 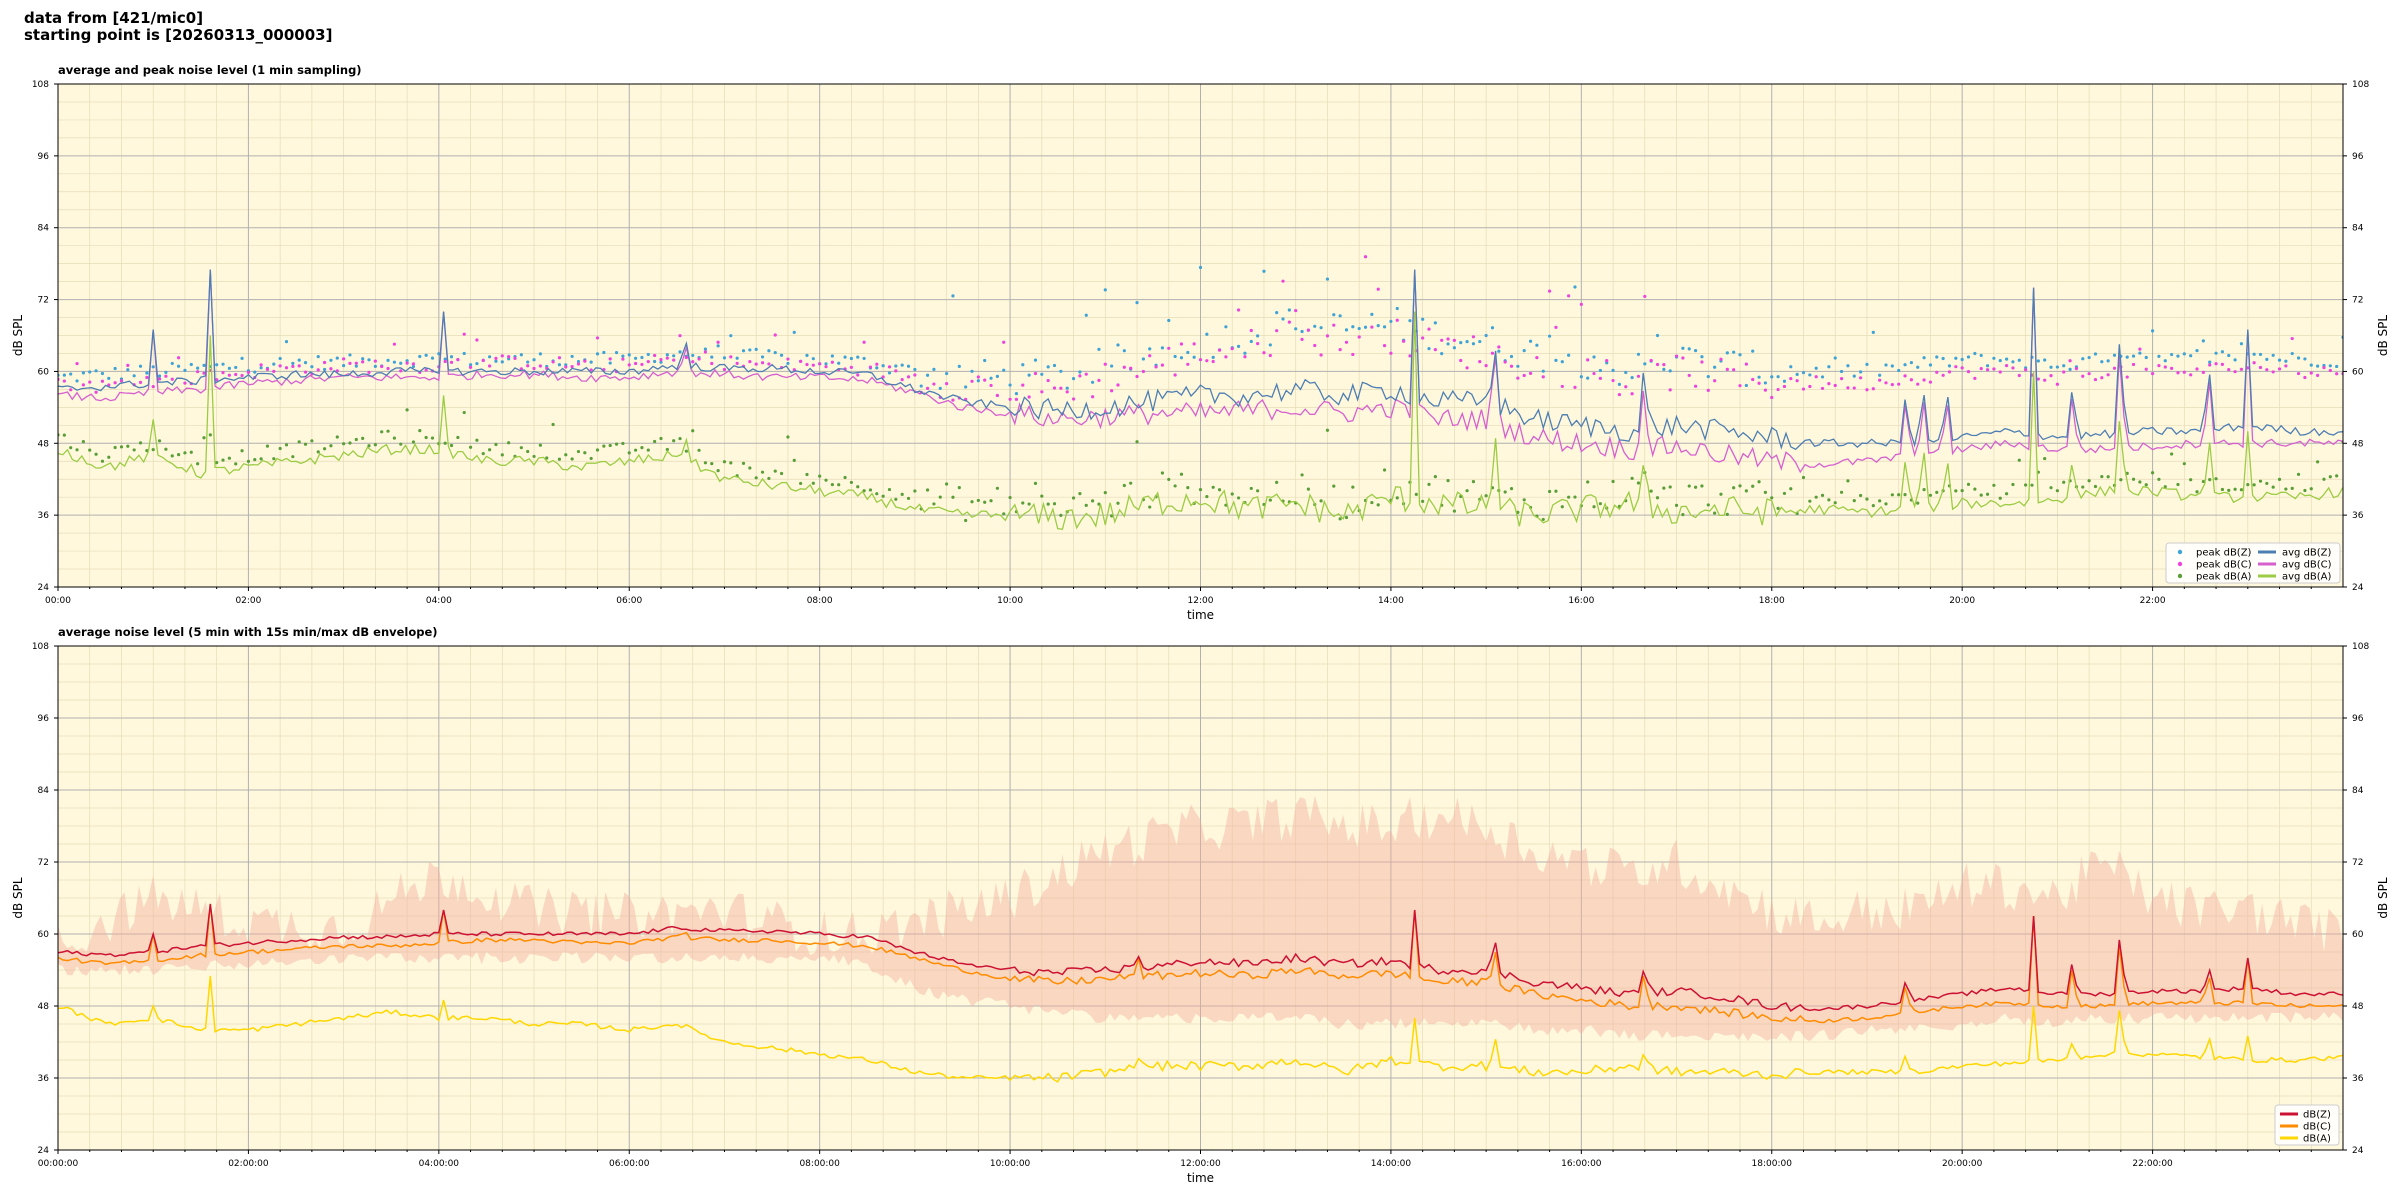 I want to click on x-tick-label: 10:00, so click(x=1010, y=601).